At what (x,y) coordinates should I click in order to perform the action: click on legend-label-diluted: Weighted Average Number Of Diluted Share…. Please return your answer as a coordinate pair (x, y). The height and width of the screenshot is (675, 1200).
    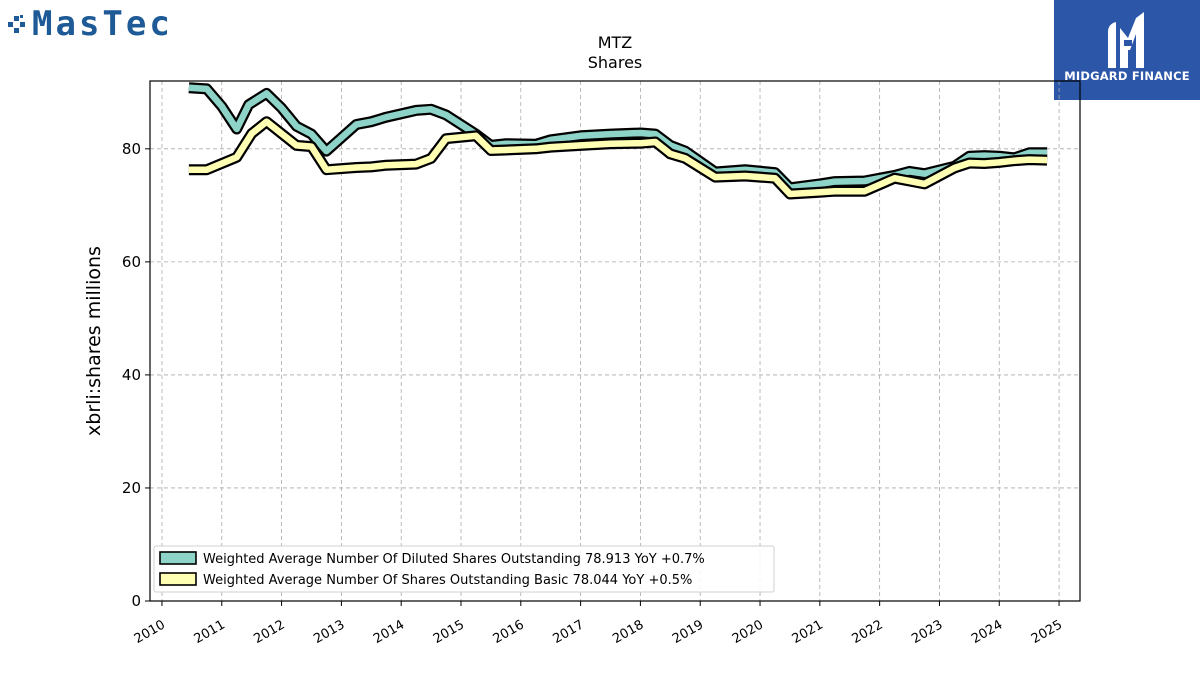
    Looking at the image, I should click on (454, 559).